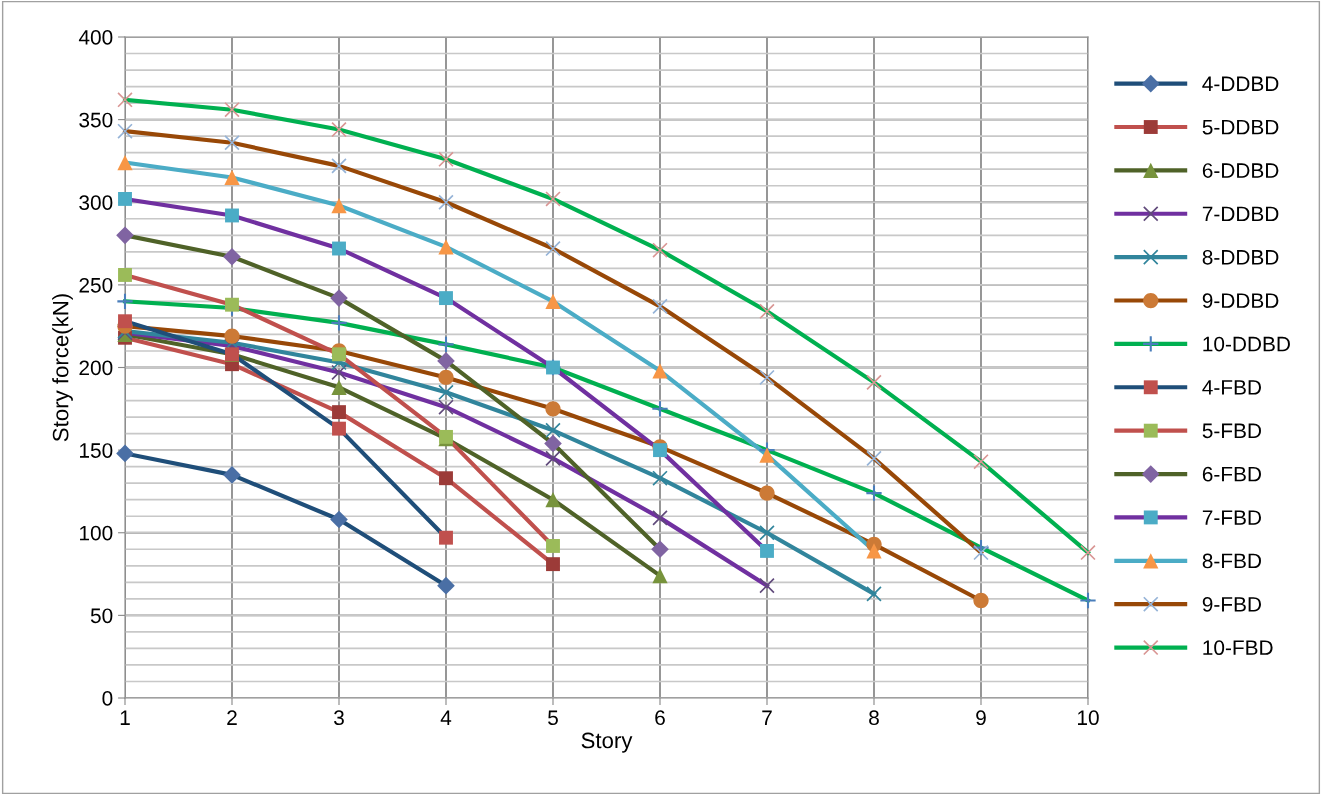  Describe the element at coordinates (96, 450) in the screenshot. I see `y-tick-label: 150` at that location.